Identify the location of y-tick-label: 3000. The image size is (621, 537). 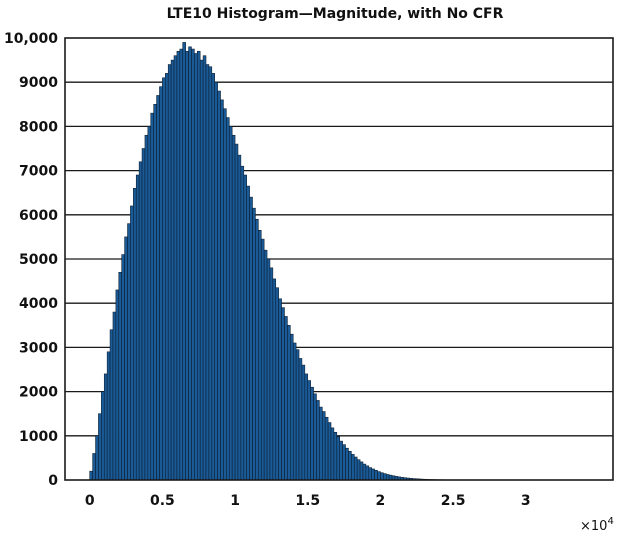
(38, 348).